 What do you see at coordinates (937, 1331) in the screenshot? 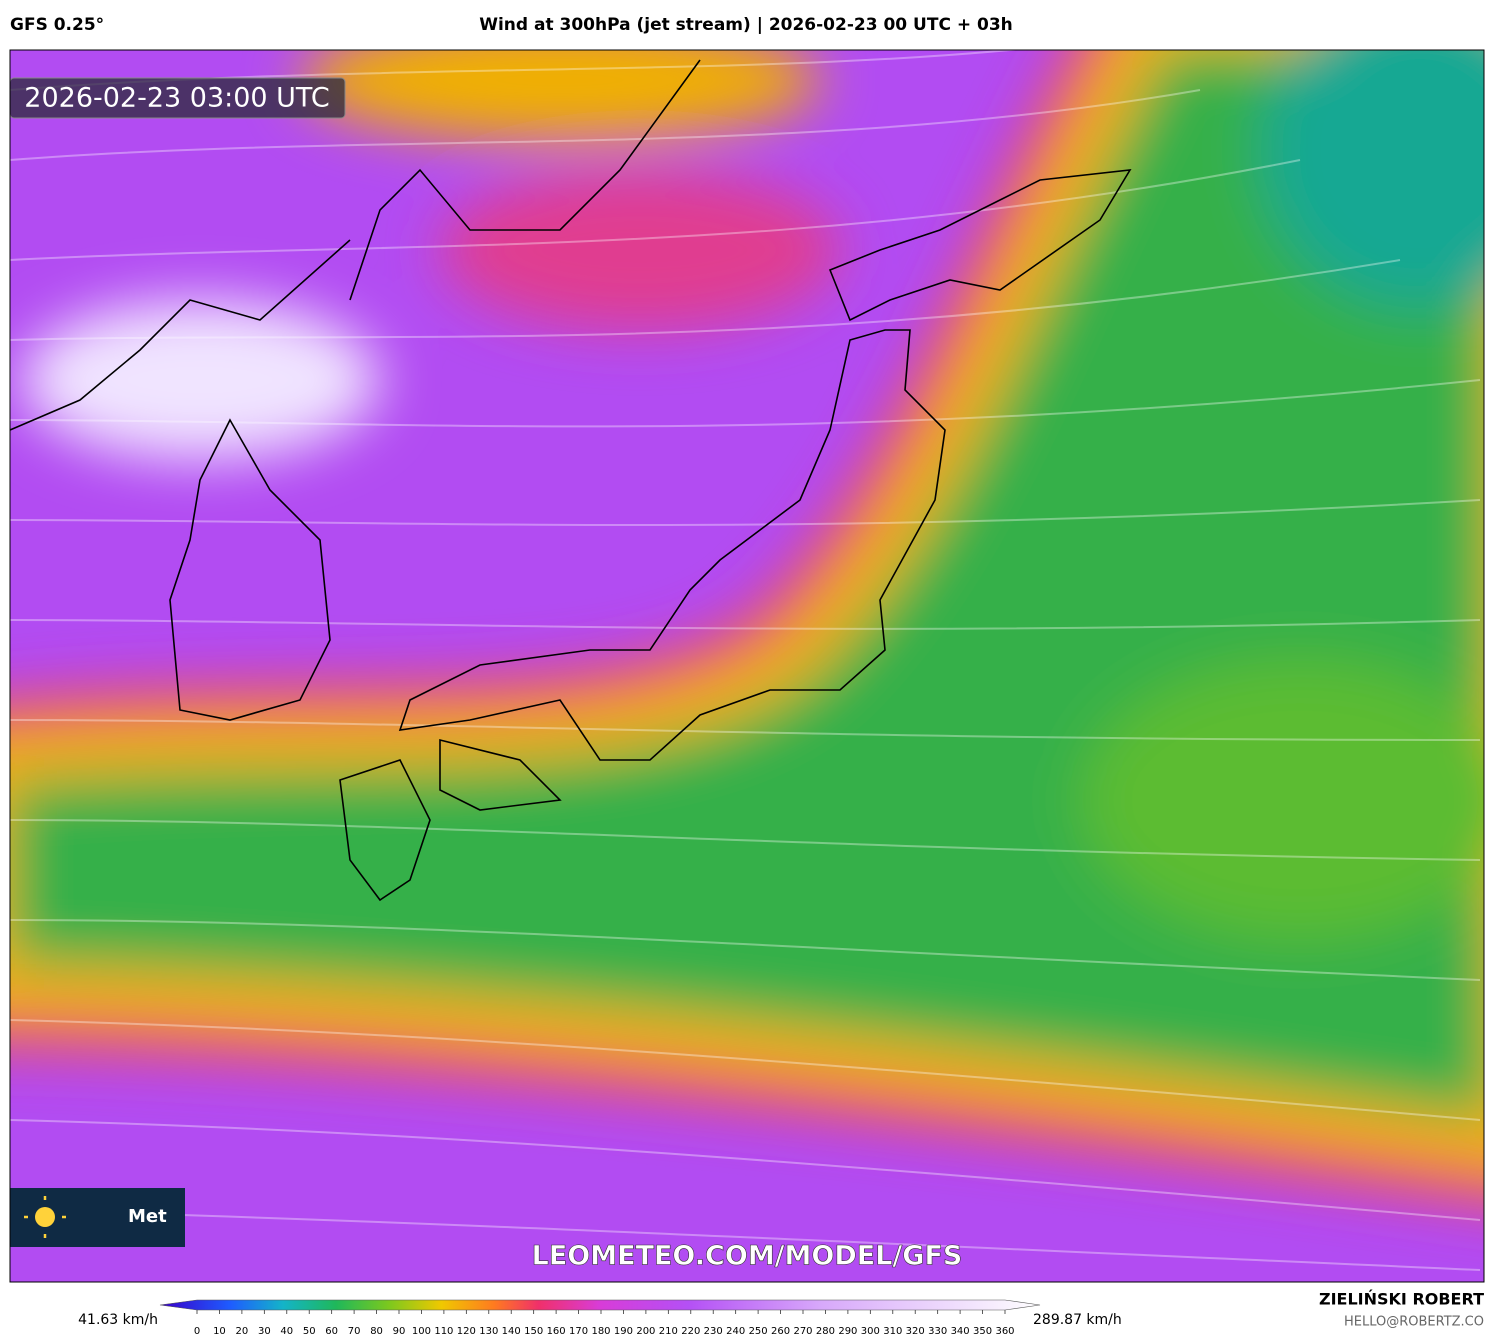
I see `colorbar-tick-label: 330` at bounding box center [937, 1331].